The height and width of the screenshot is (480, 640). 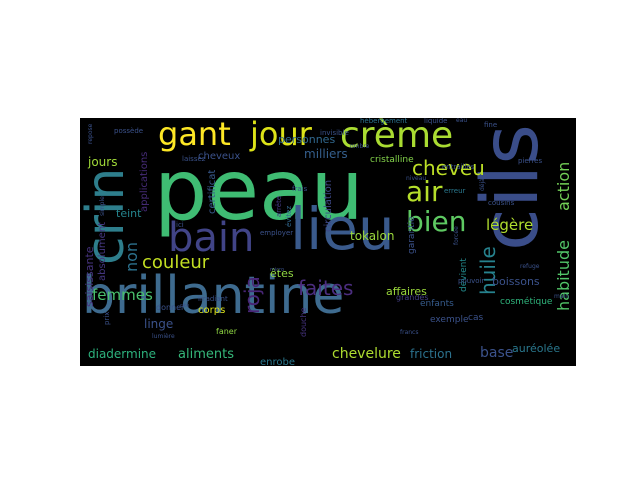 What do you see at coordinates (176, 262) in the screenshot?
I see `word-couleur: couleur` at bounding box center [176, 262].